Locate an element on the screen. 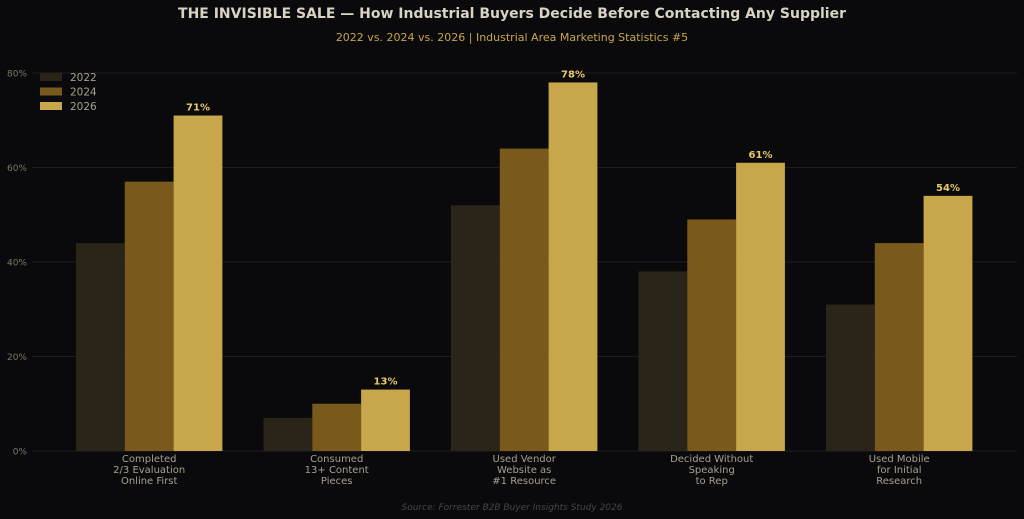 This screenshot has width=1024, height=519. x-tick-label: for Initial is located at coordinates (899, 470).